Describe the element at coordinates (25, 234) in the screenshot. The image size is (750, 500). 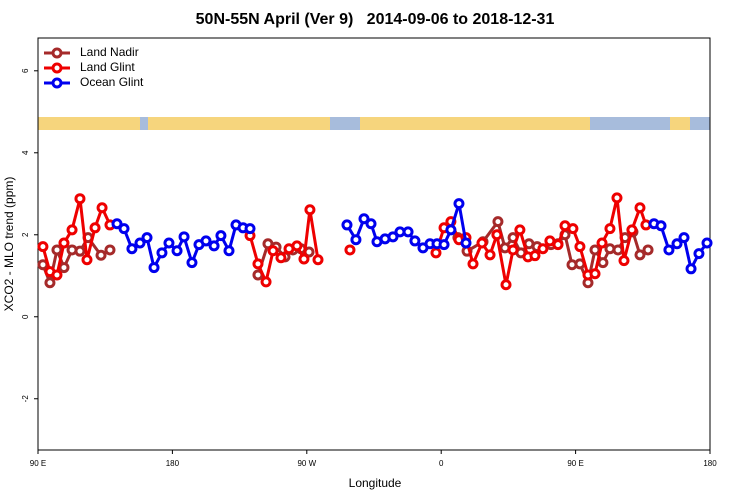
I see `y-tick-label: 2` at that location.